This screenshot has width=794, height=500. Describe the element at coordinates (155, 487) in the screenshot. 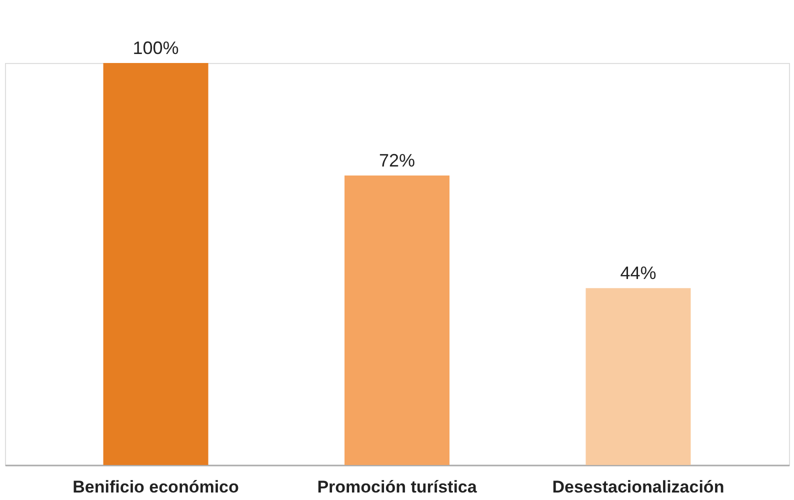

I see `x-tick-label: Benificio económico` at that location.